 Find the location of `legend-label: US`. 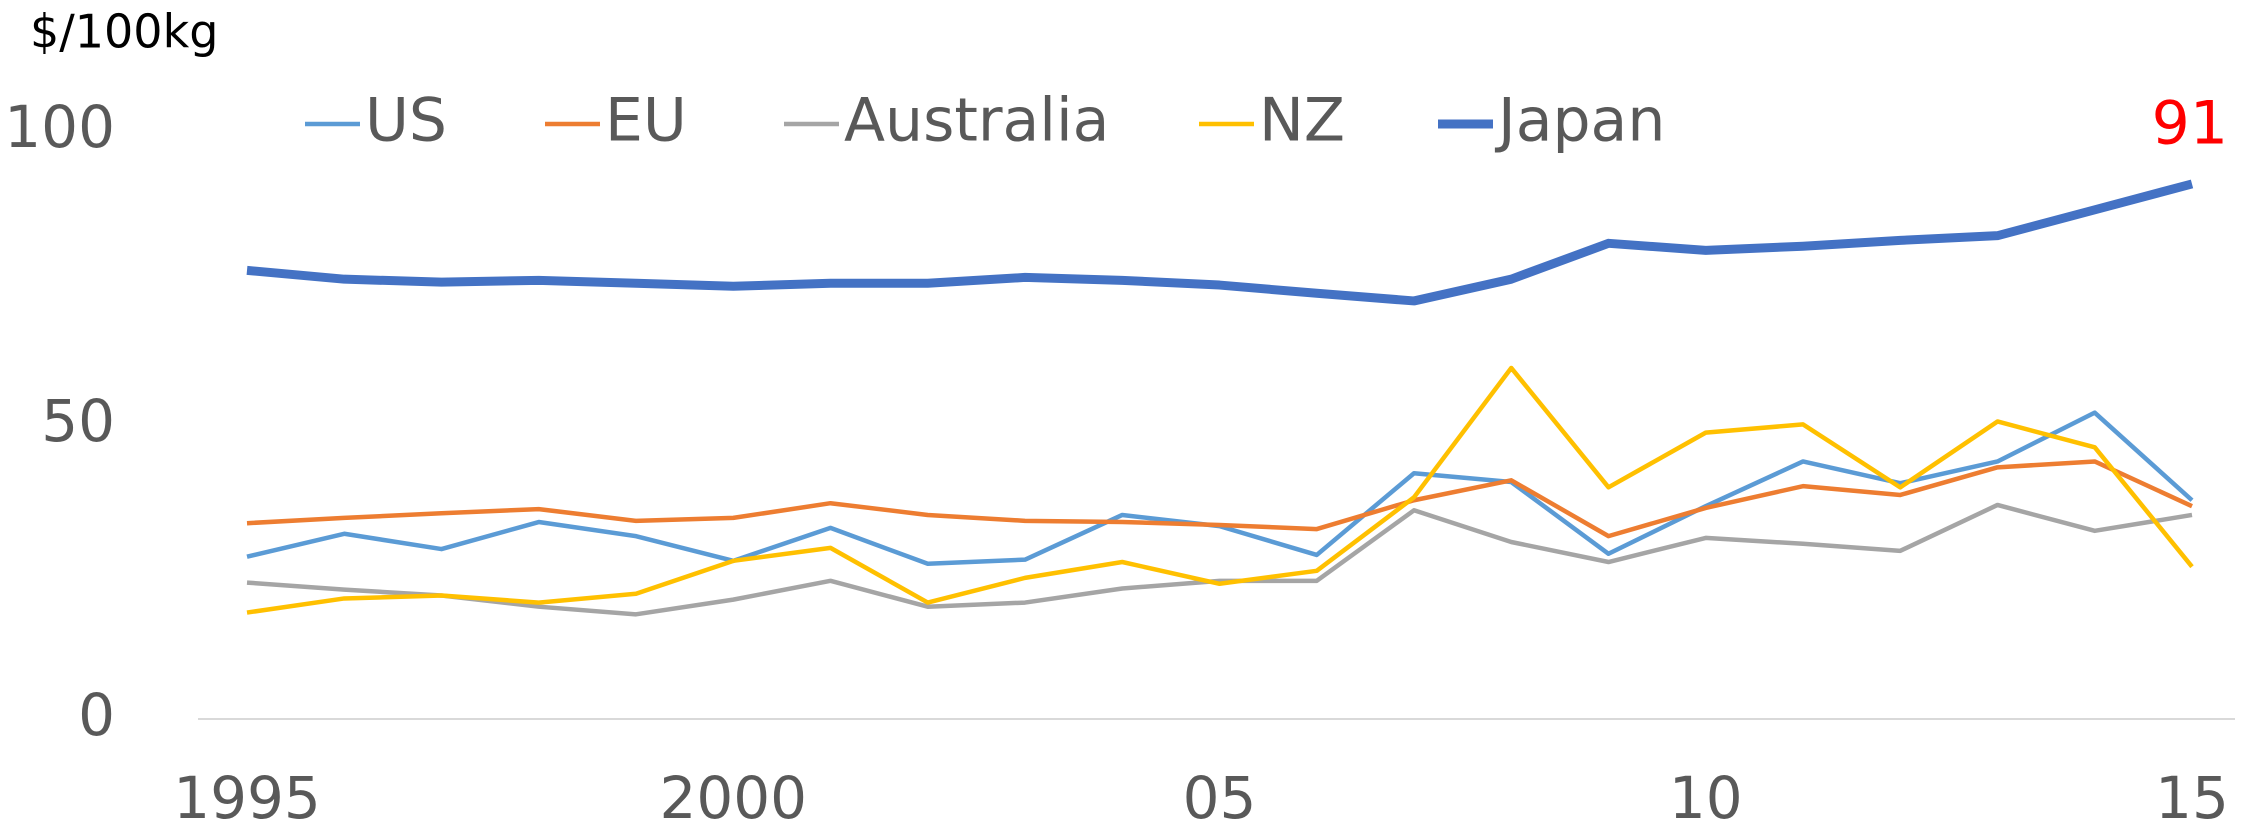

legend-label: US is located at coordinates (406, 121).